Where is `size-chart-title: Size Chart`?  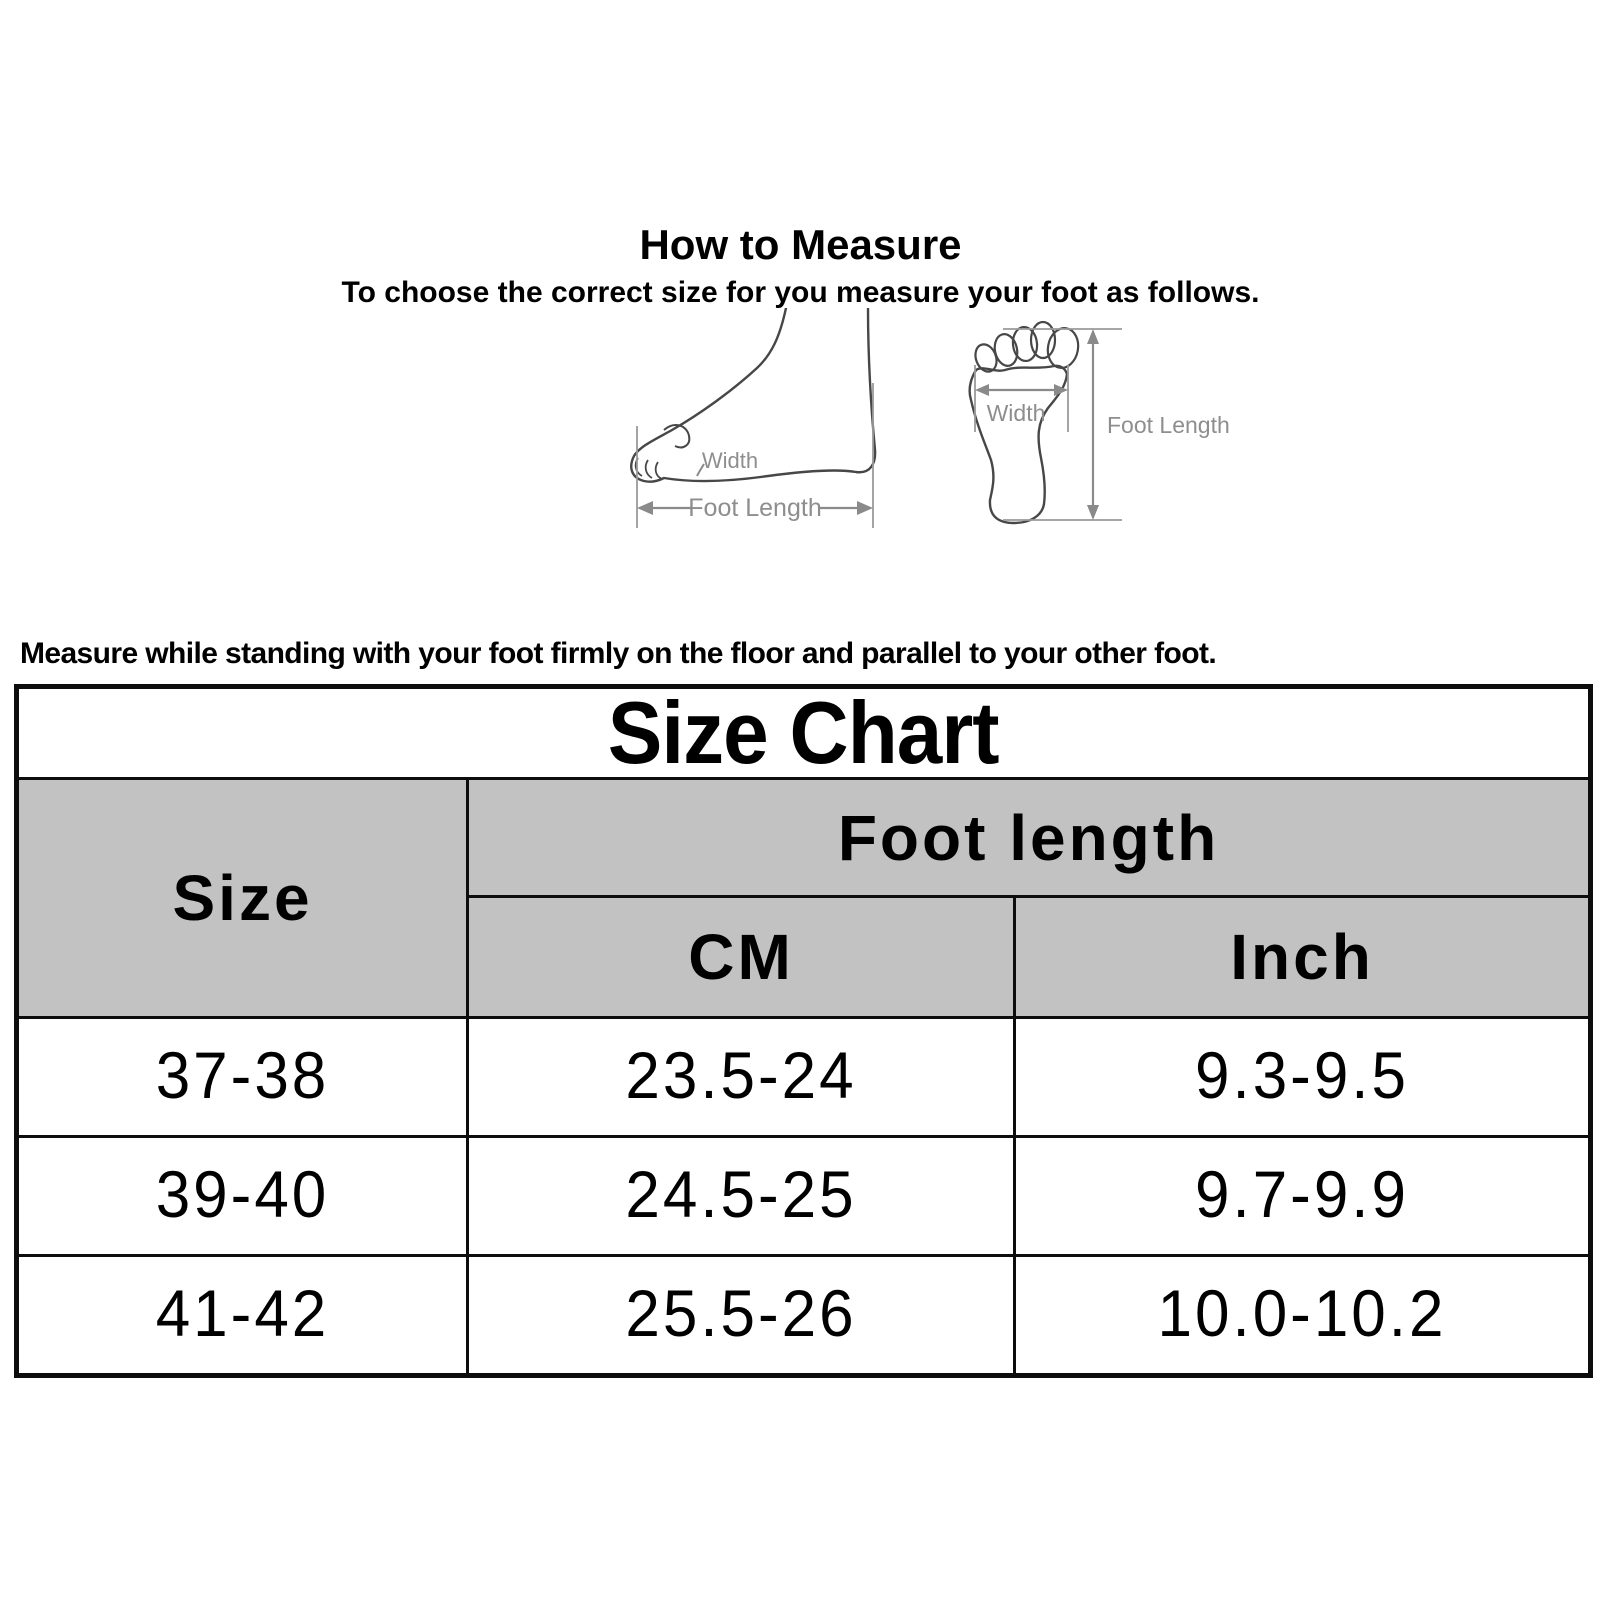
size-chart-title: Size Chart is located at coordinates (804, 732).